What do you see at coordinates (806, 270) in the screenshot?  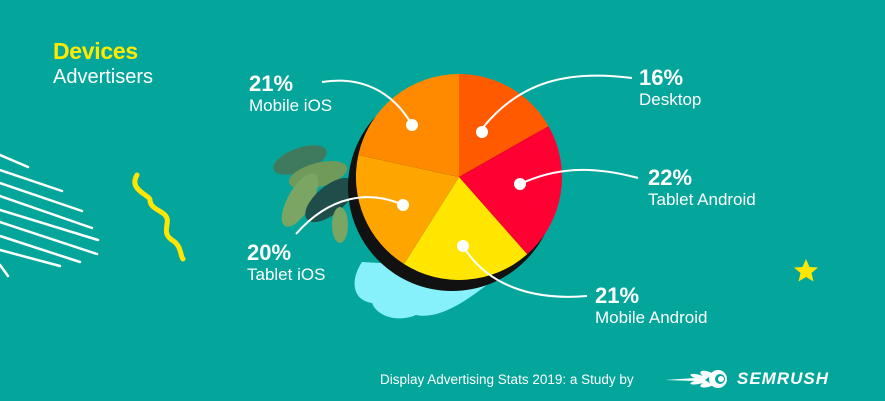 I see `star-icon` at bounding box center [806, 270].